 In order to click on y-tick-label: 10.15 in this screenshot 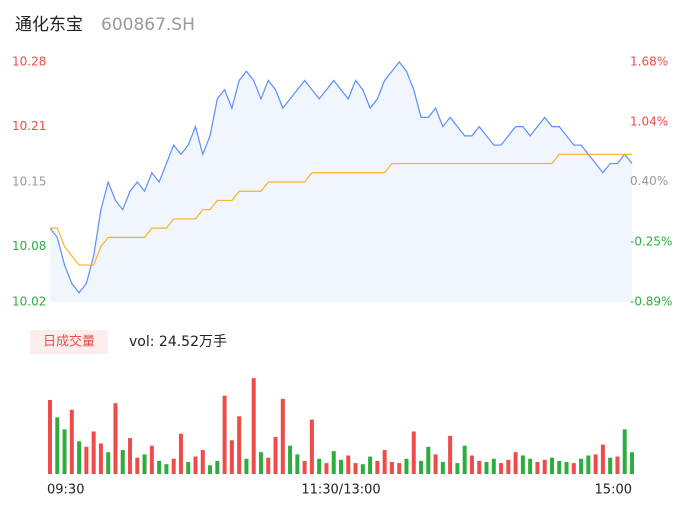, I will do `click(29, 182)`.